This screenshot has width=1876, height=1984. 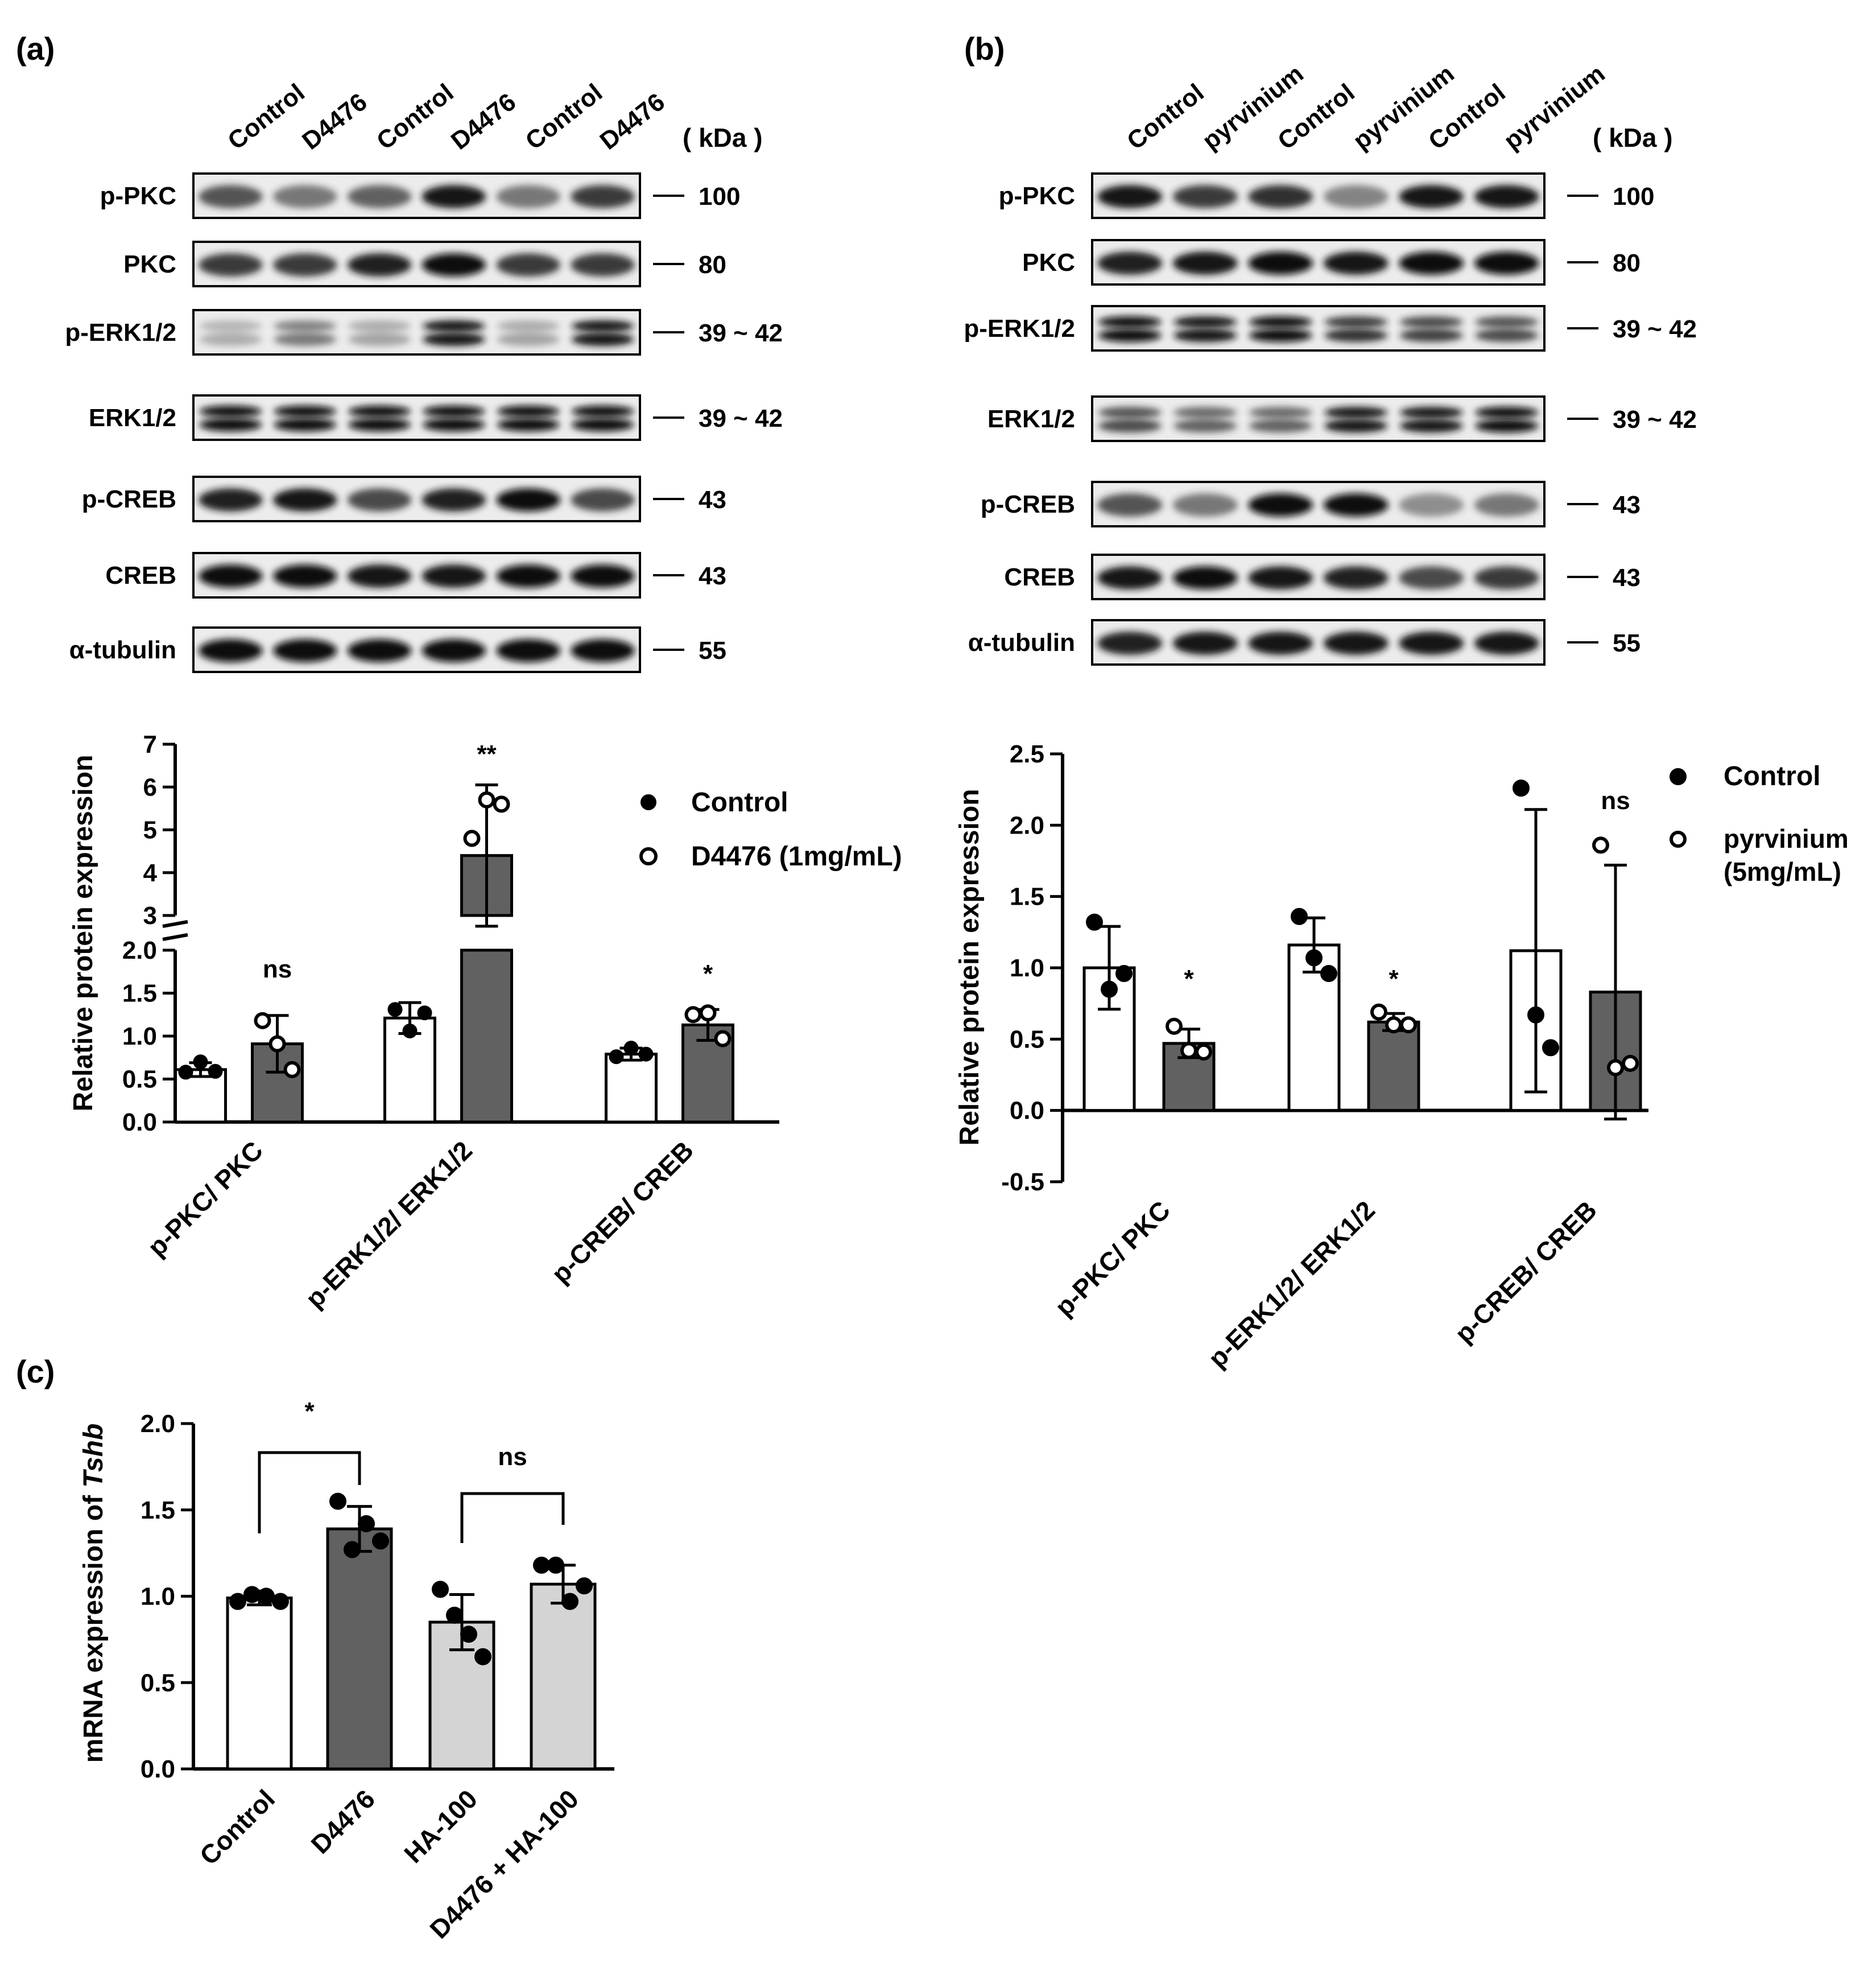 What do you see at coordinates (512, 1518) in the screenshot?
I see `comparison-bracket` at bounding box center [512, 1518].